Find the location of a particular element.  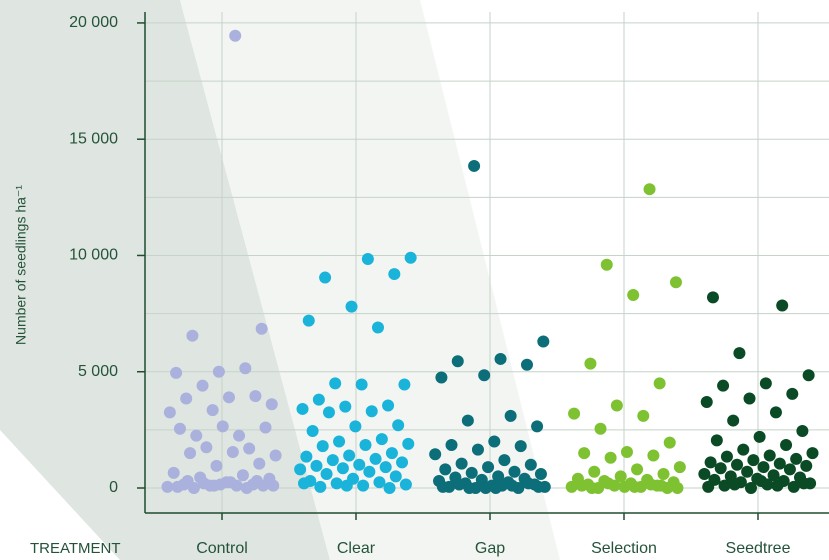

x-tick-label: Gap is located at coordinates (490, 548).